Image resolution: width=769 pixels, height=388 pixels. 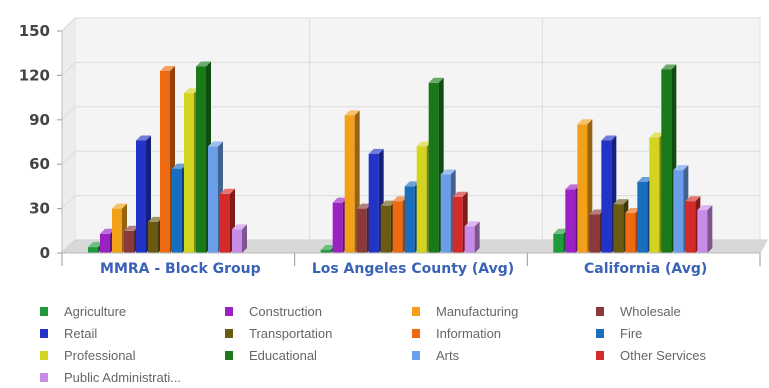 I want to click on legend-label: Agriculture, so click(x=95, y=311).